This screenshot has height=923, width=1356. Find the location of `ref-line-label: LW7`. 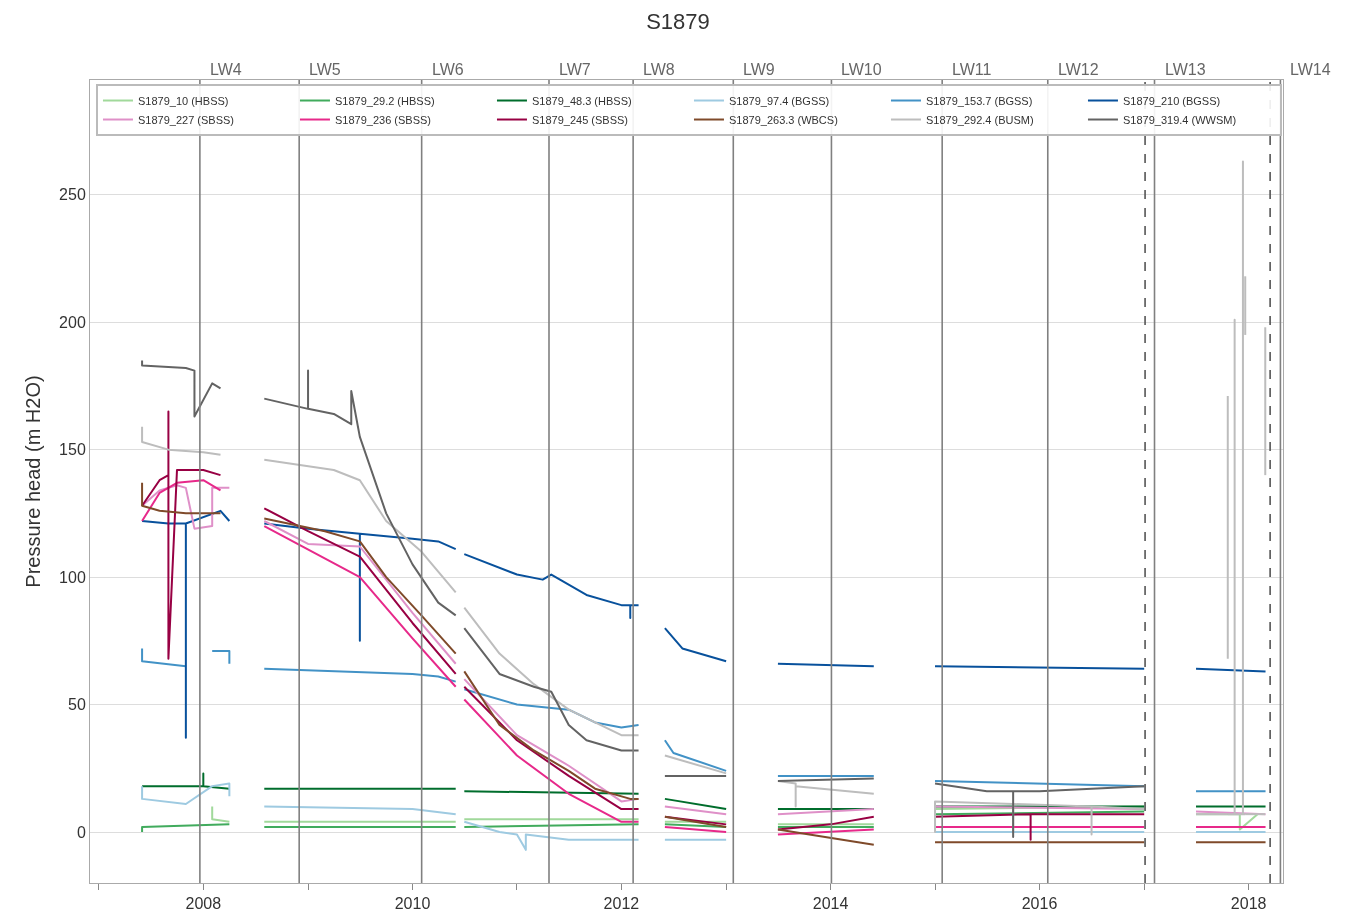

ref-line-label: LW7 is located at coordinates (575, 69).